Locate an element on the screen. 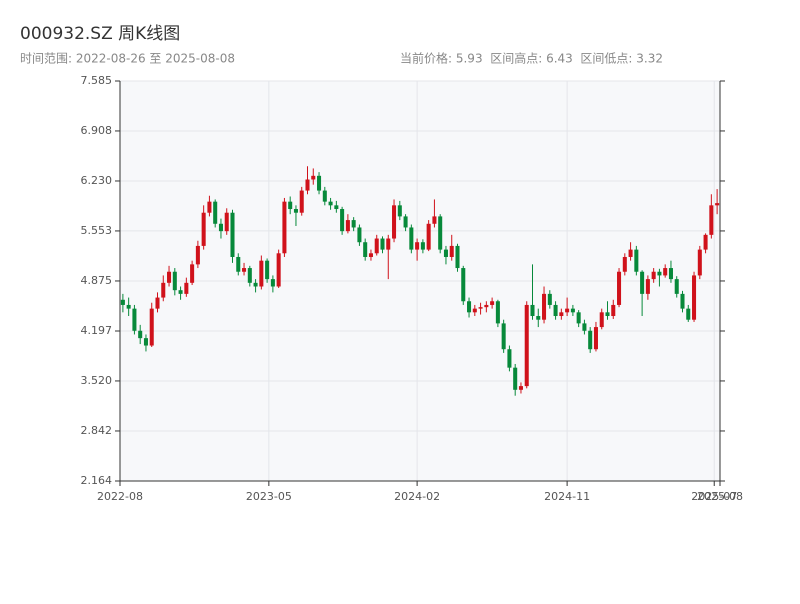  y-tick-label: 4.875 is located at coordinates (97, 280).